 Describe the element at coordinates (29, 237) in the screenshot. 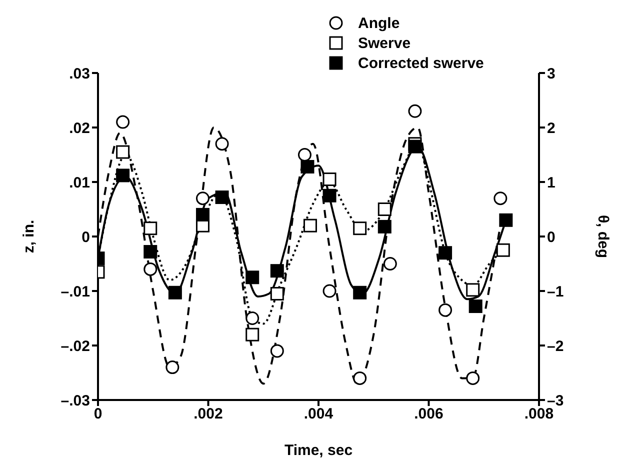

I see `y-axis-title: z, in.` at that location.